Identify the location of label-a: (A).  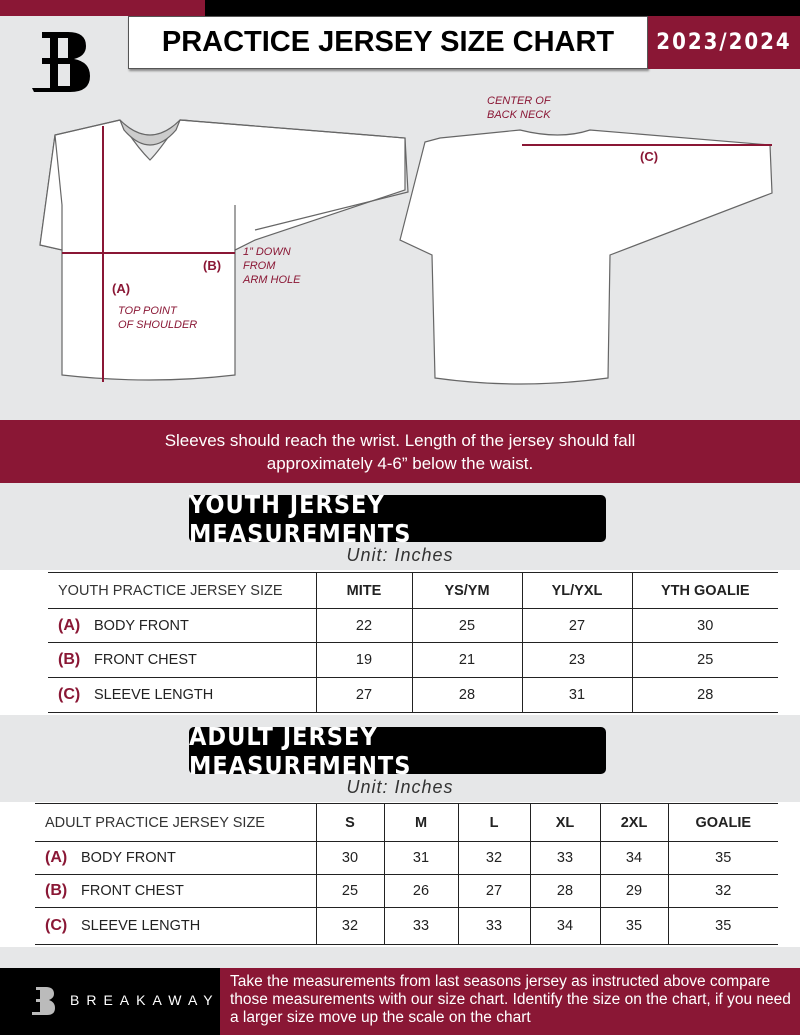
(121, 288).